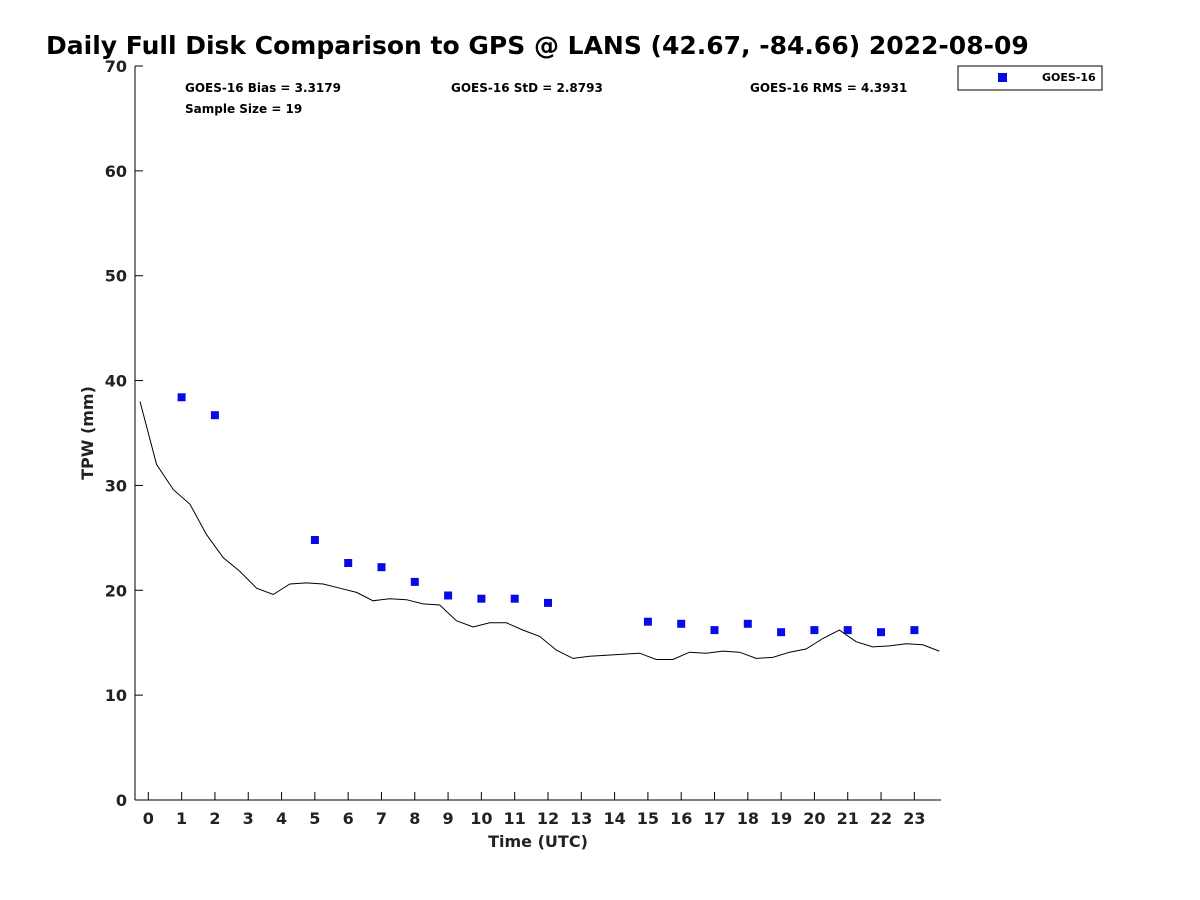  Describe the element at coordinates (116, 66) in the screenshot. I see `y-tick-label: 70` at that location.